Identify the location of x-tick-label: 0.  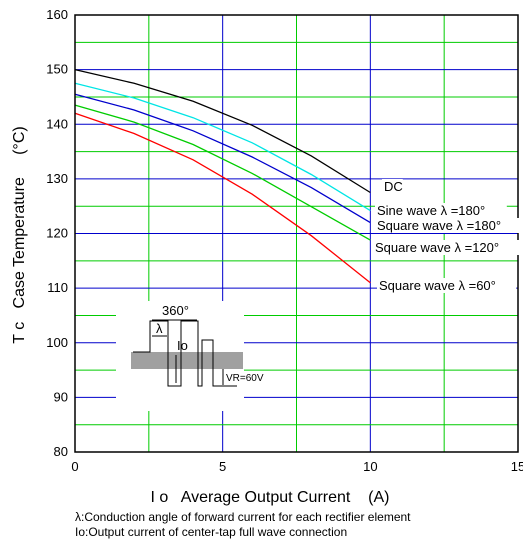
(74, 466).